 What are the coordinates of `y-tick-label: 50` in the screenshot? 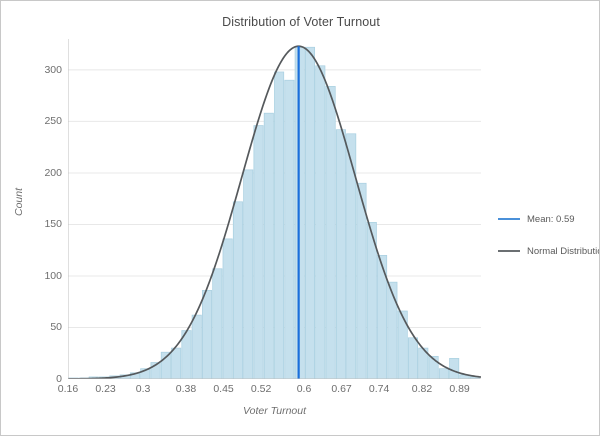 It's located at (56, 327).